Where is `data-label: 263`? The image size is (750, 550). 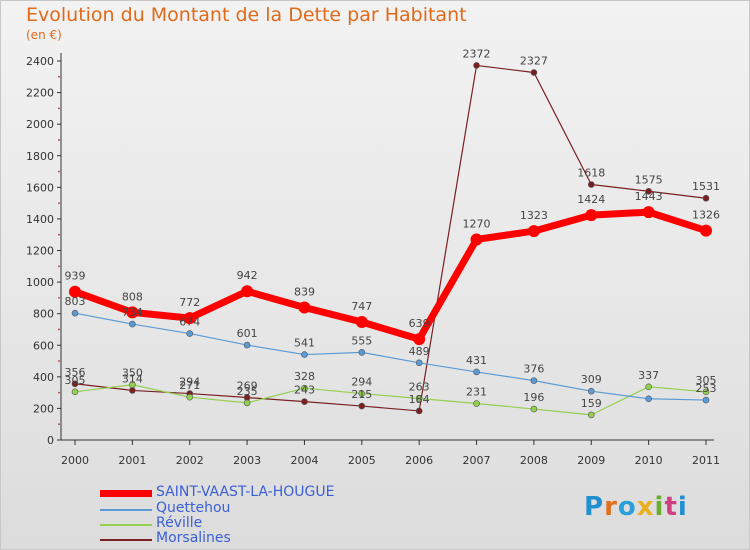 data-label: 263 is located at coordinates (419, 386).